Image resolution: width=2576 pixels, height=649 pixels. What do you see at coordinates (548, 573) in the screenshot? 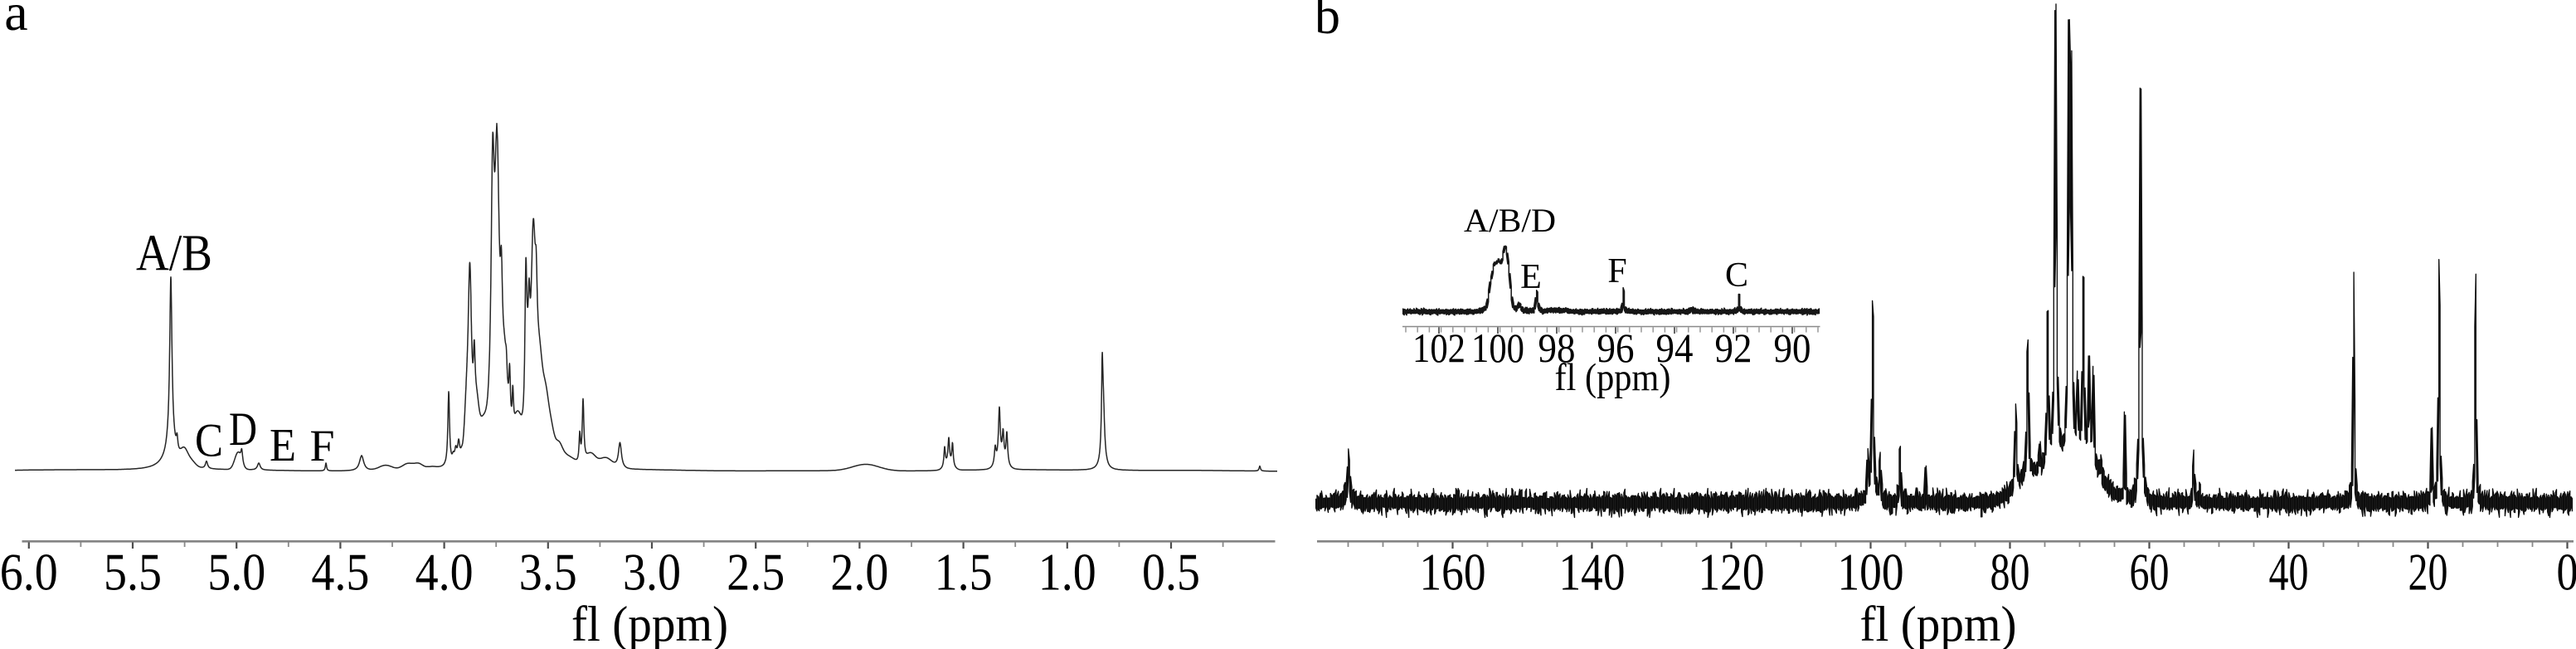
I see `svg-text: 3.5` at bounding box center [548, 573].